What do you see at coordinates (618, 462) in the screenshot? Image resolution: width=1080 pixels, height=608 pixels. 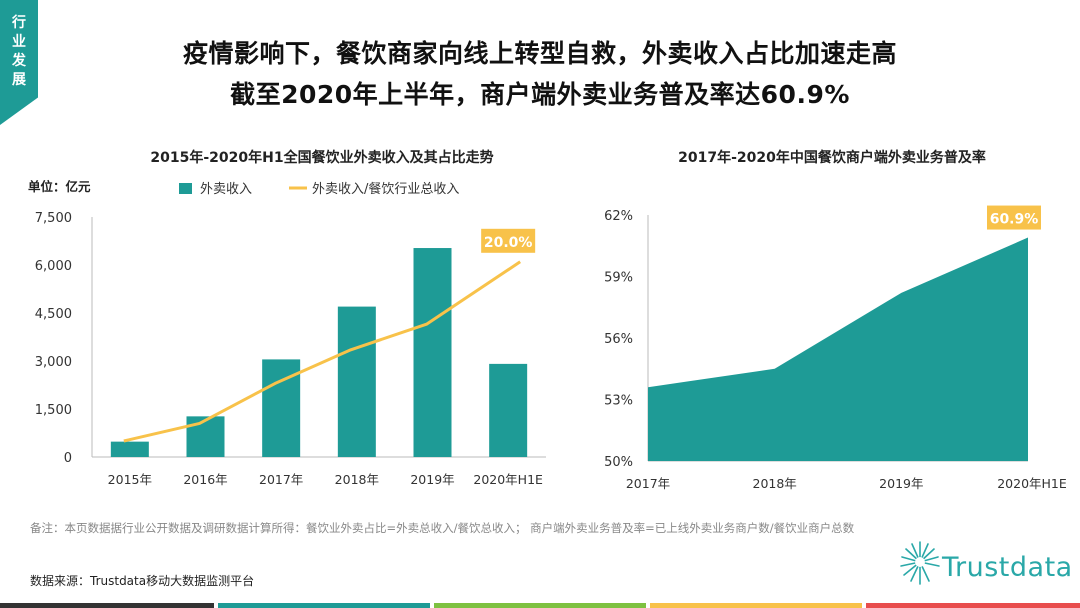 I see `right-y-tick: 50%` at bounding box center [618, 462].